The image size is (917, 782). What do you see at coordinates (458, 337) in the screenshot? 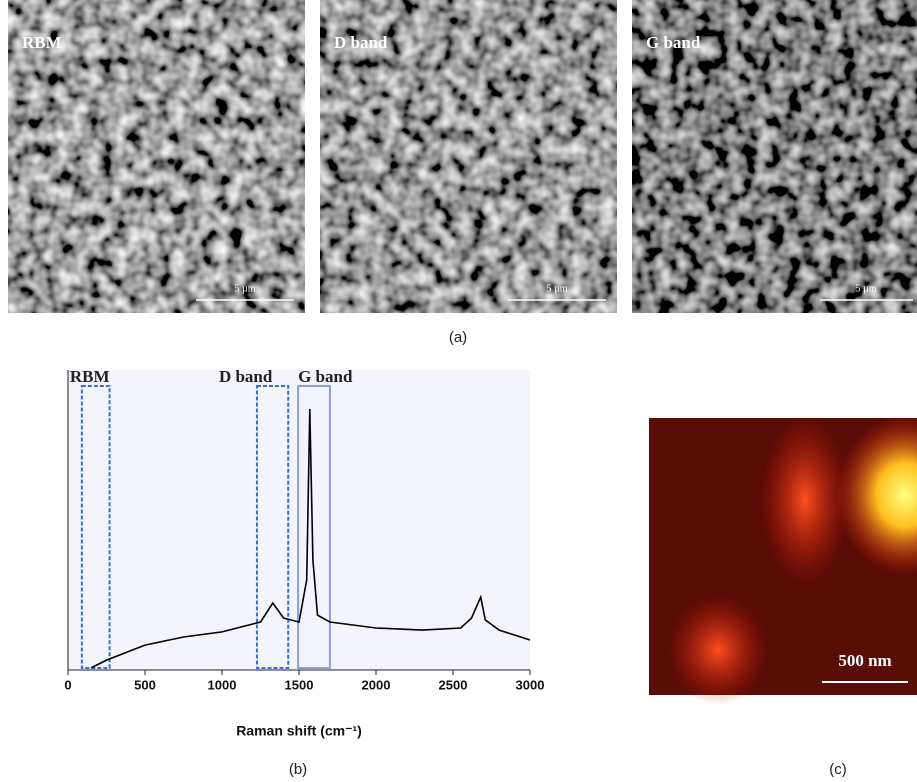
I see `caption: (a)` at bounding box center [458, 337].